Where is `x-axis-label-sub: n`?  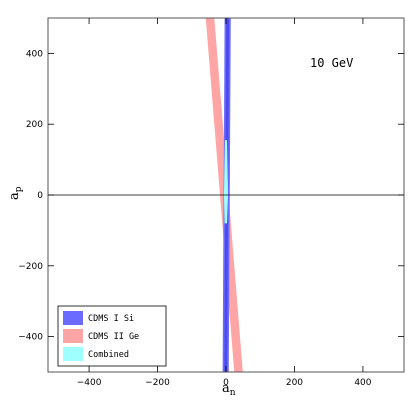
x-axis-label-sub: n is located at coordinates (233, 393).